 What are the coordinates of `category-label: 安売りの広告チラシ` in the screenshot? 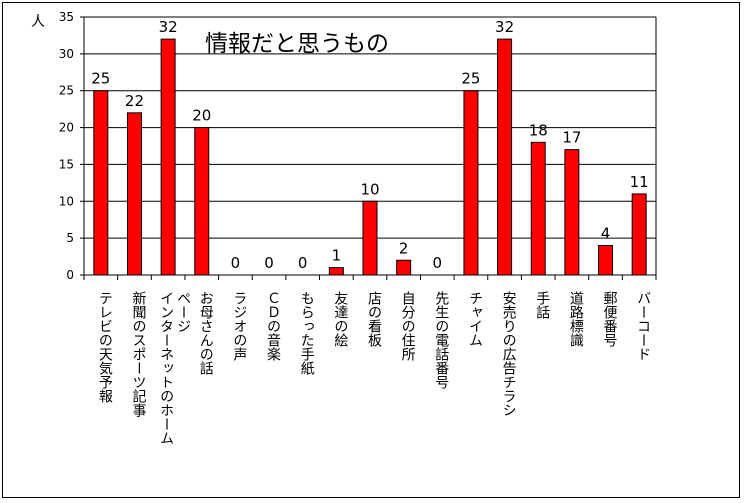 It's located at (509, 354).